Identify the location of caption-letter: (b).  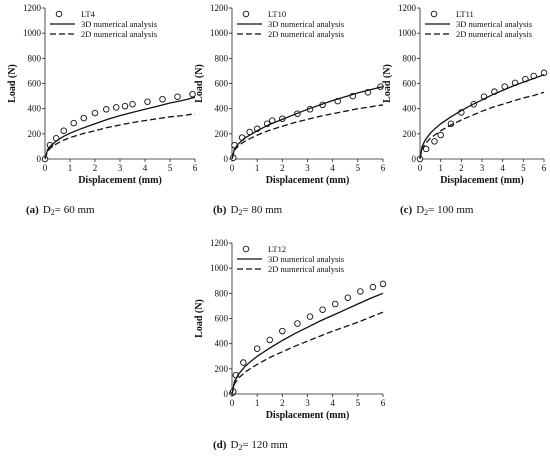
(220, 210).